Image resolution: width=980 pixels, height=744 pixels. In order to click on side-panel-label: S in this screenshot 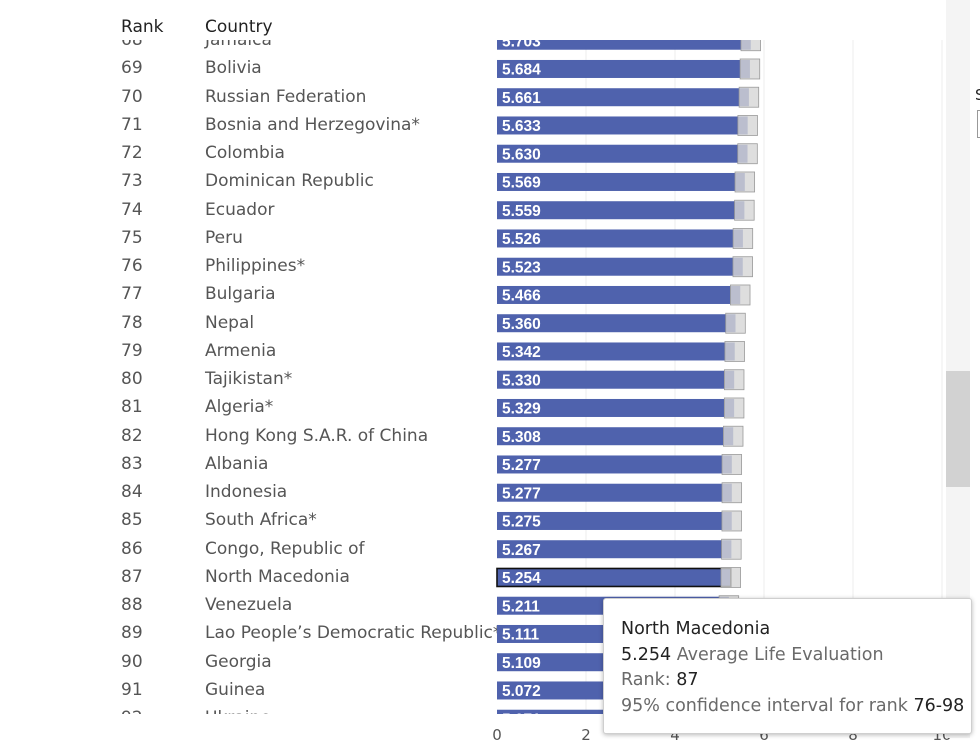, I will do `click(977, 95)`.